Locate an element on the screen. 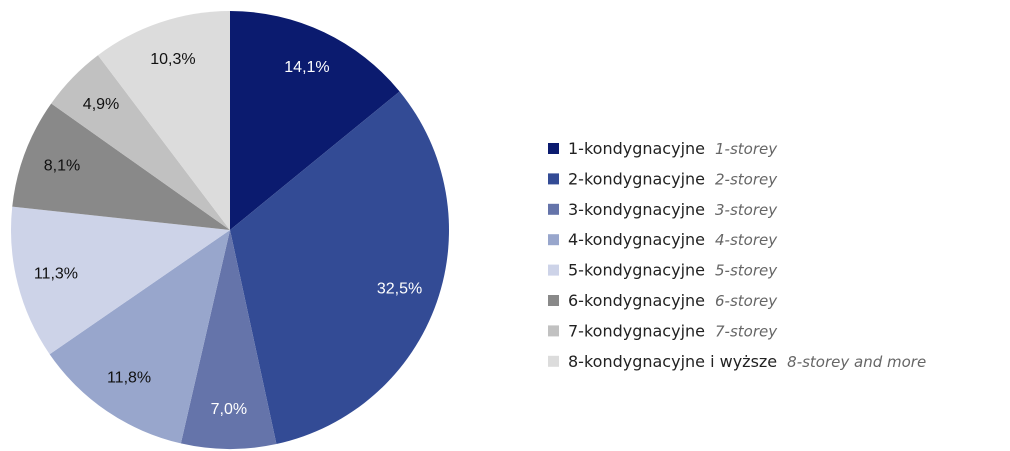  slice-label: 4,9% is located at coordinates (101, 104).